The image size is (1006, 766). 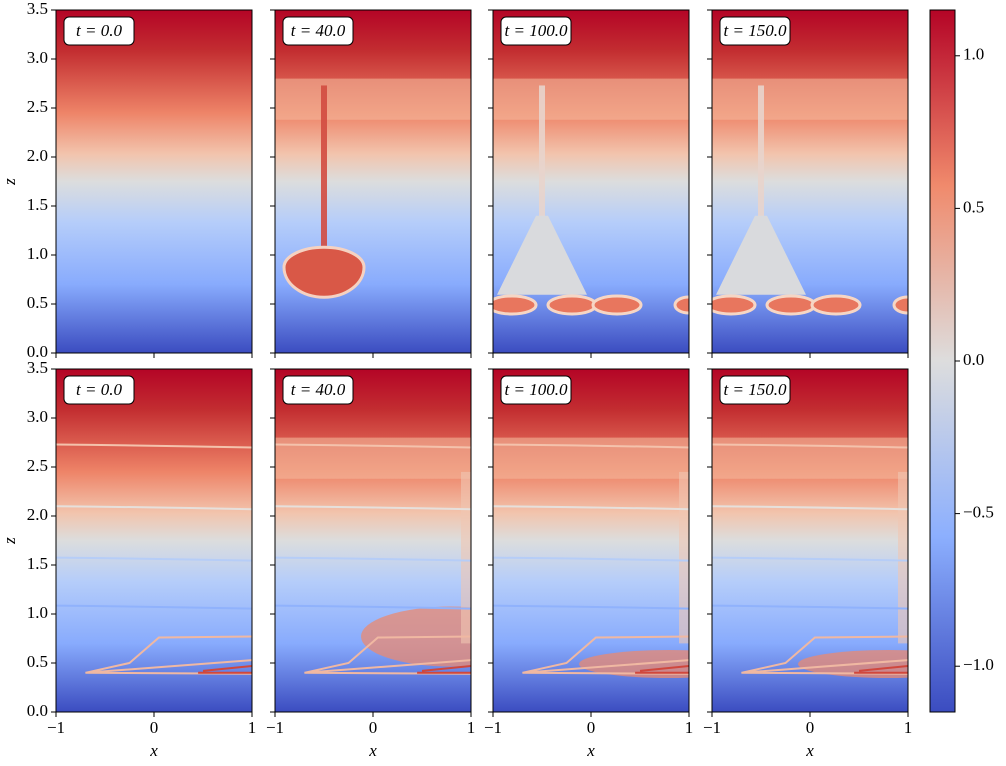 I want to click on colorbar-tick-label: 1.0, so click(x=973, y=54).